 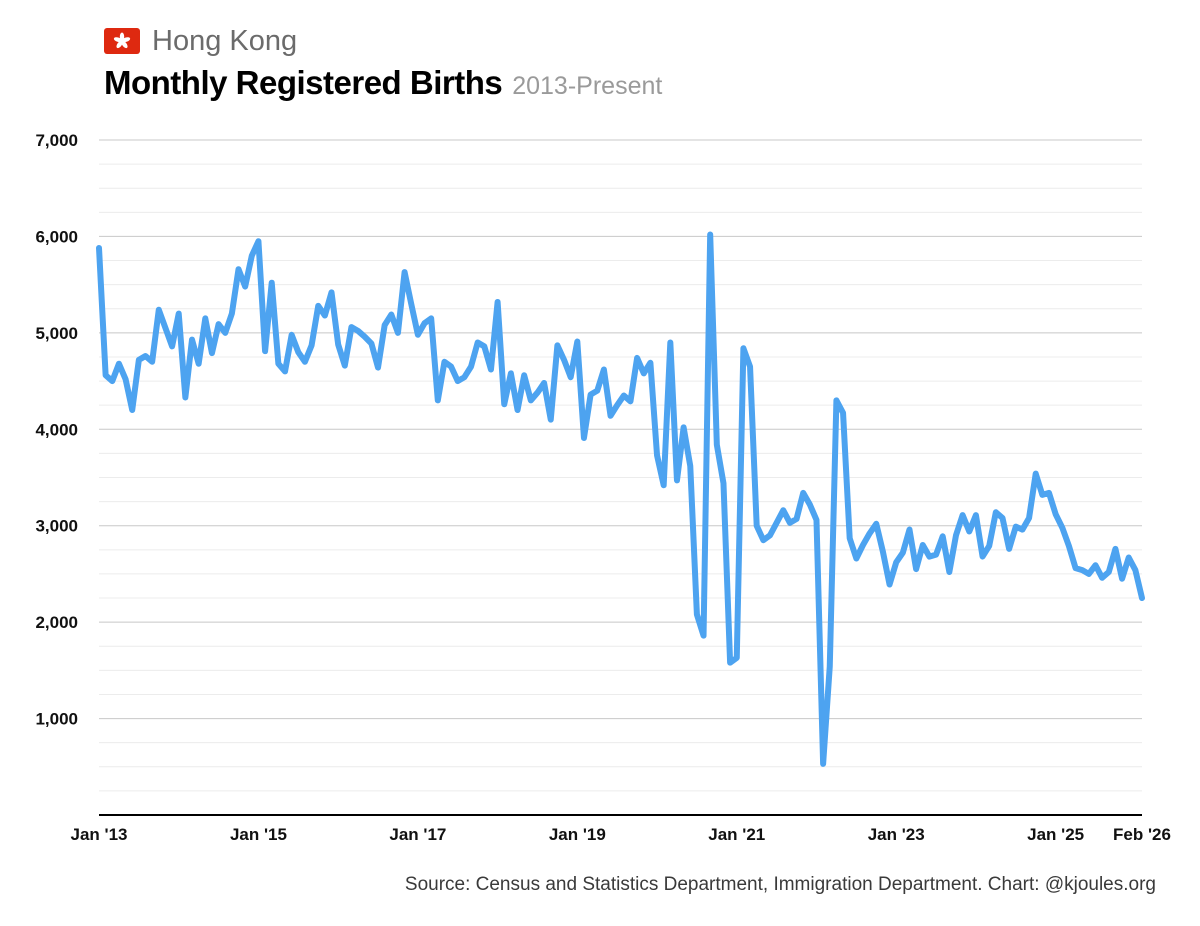 What do you see at coordinates (1055, 834) in the screenshot?
I see `x-tick-label: Jan '25` at bounding box center [1055, 834].